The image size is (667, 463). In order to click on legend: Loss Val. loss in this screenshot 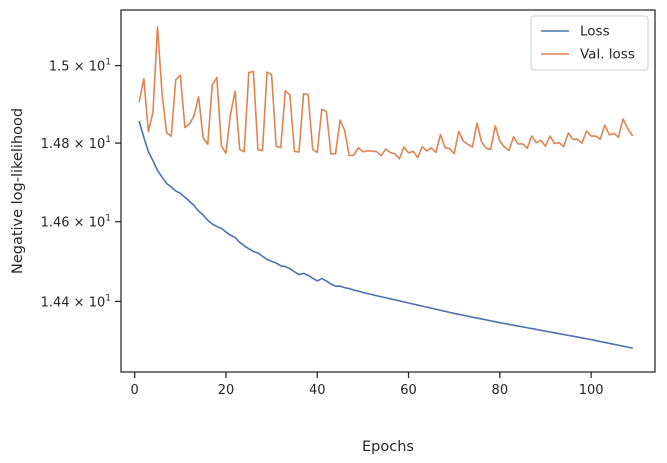, I will do `click(589, 43)`.